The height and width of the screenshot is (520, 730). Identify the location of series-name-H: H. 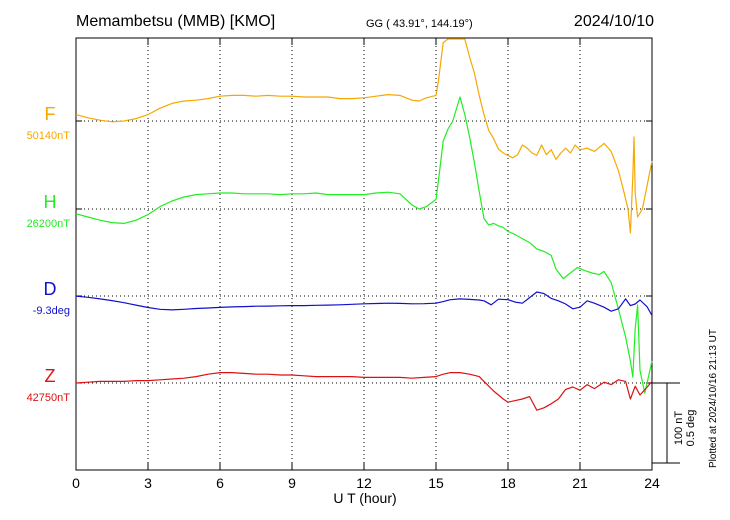
(50, 202).